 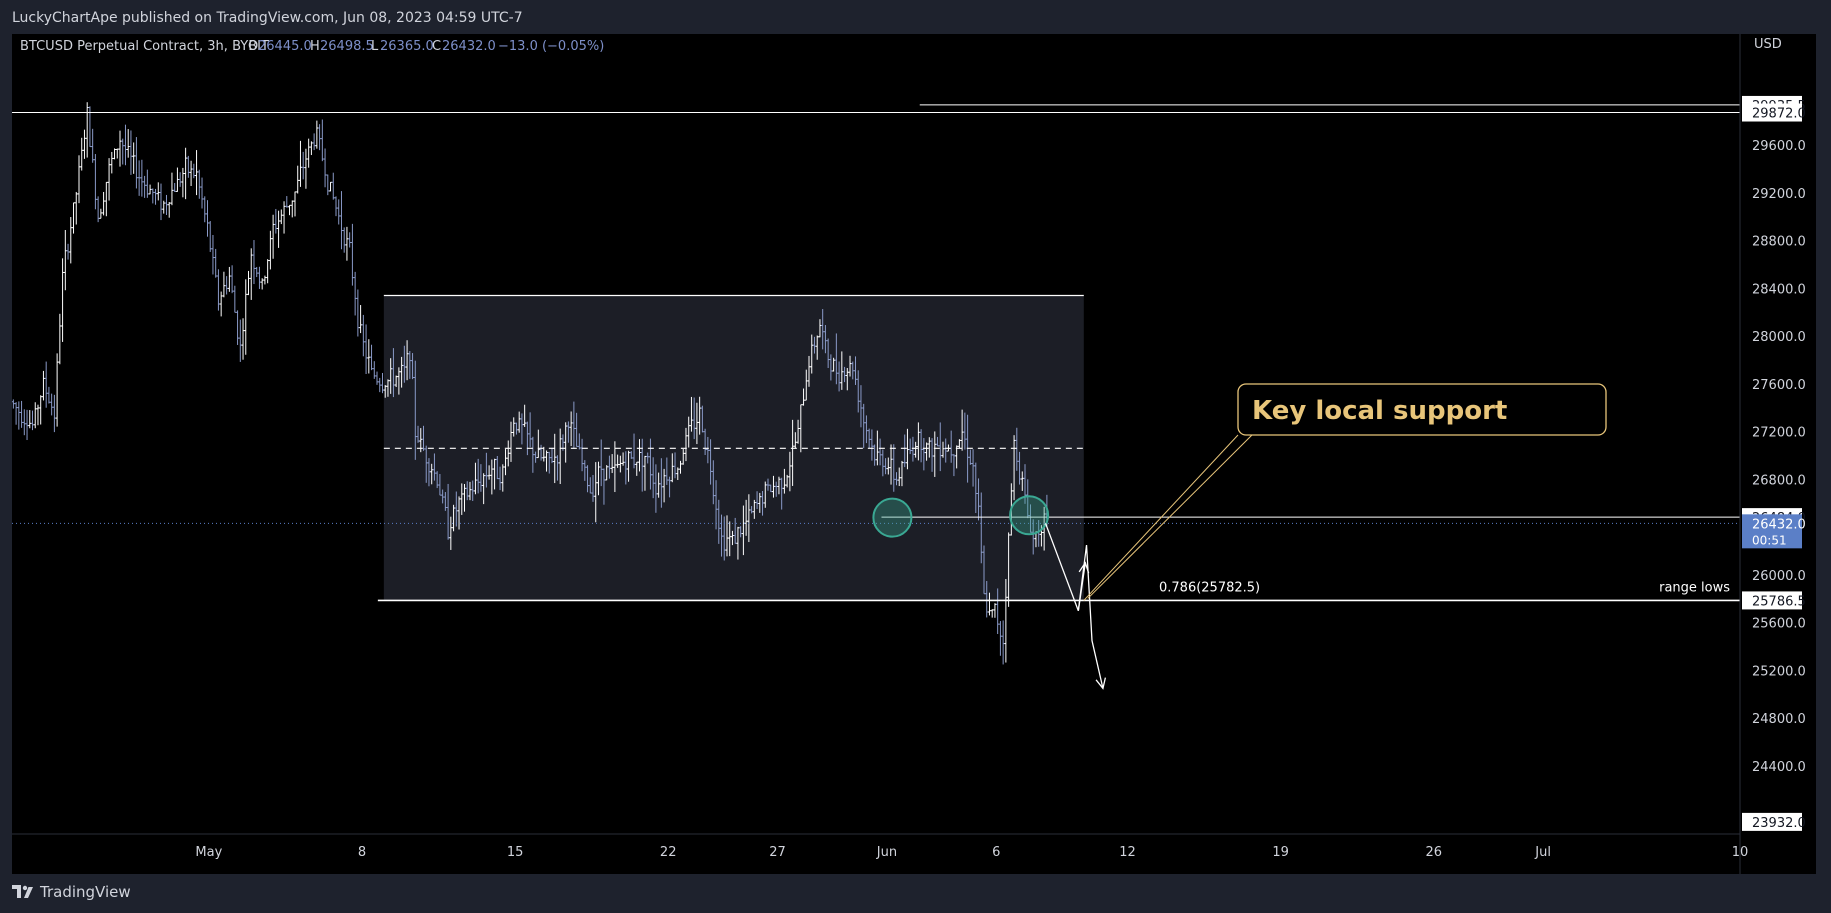 What do you see at coordinates (1081, 586) in the screenshot?
I see `projection-up-leg` at bounding box center [1081, 586].